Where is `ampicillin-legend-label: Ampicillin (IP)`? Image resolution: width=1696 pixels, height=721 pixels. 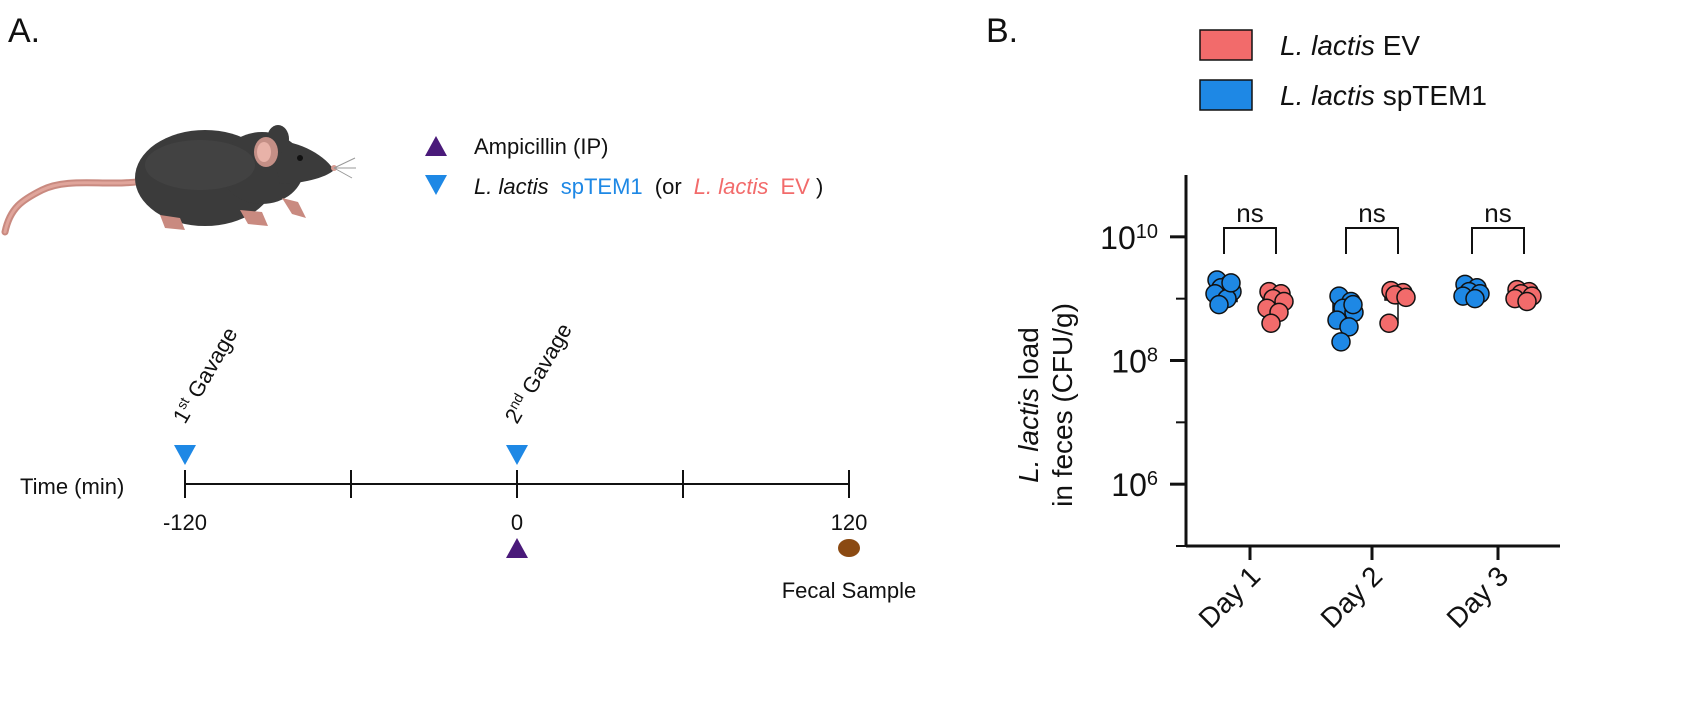 ampicillin-legend-label: Ampicillin (IP) is located at coordinates (541, 146).